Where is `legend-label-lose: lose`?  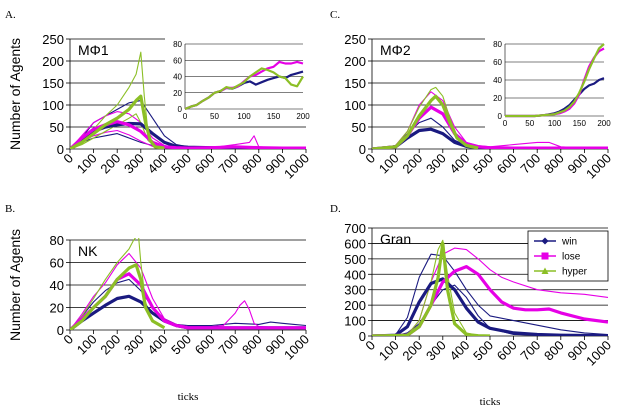
legend-label-lose: lose is located at coordinates (571, 257).